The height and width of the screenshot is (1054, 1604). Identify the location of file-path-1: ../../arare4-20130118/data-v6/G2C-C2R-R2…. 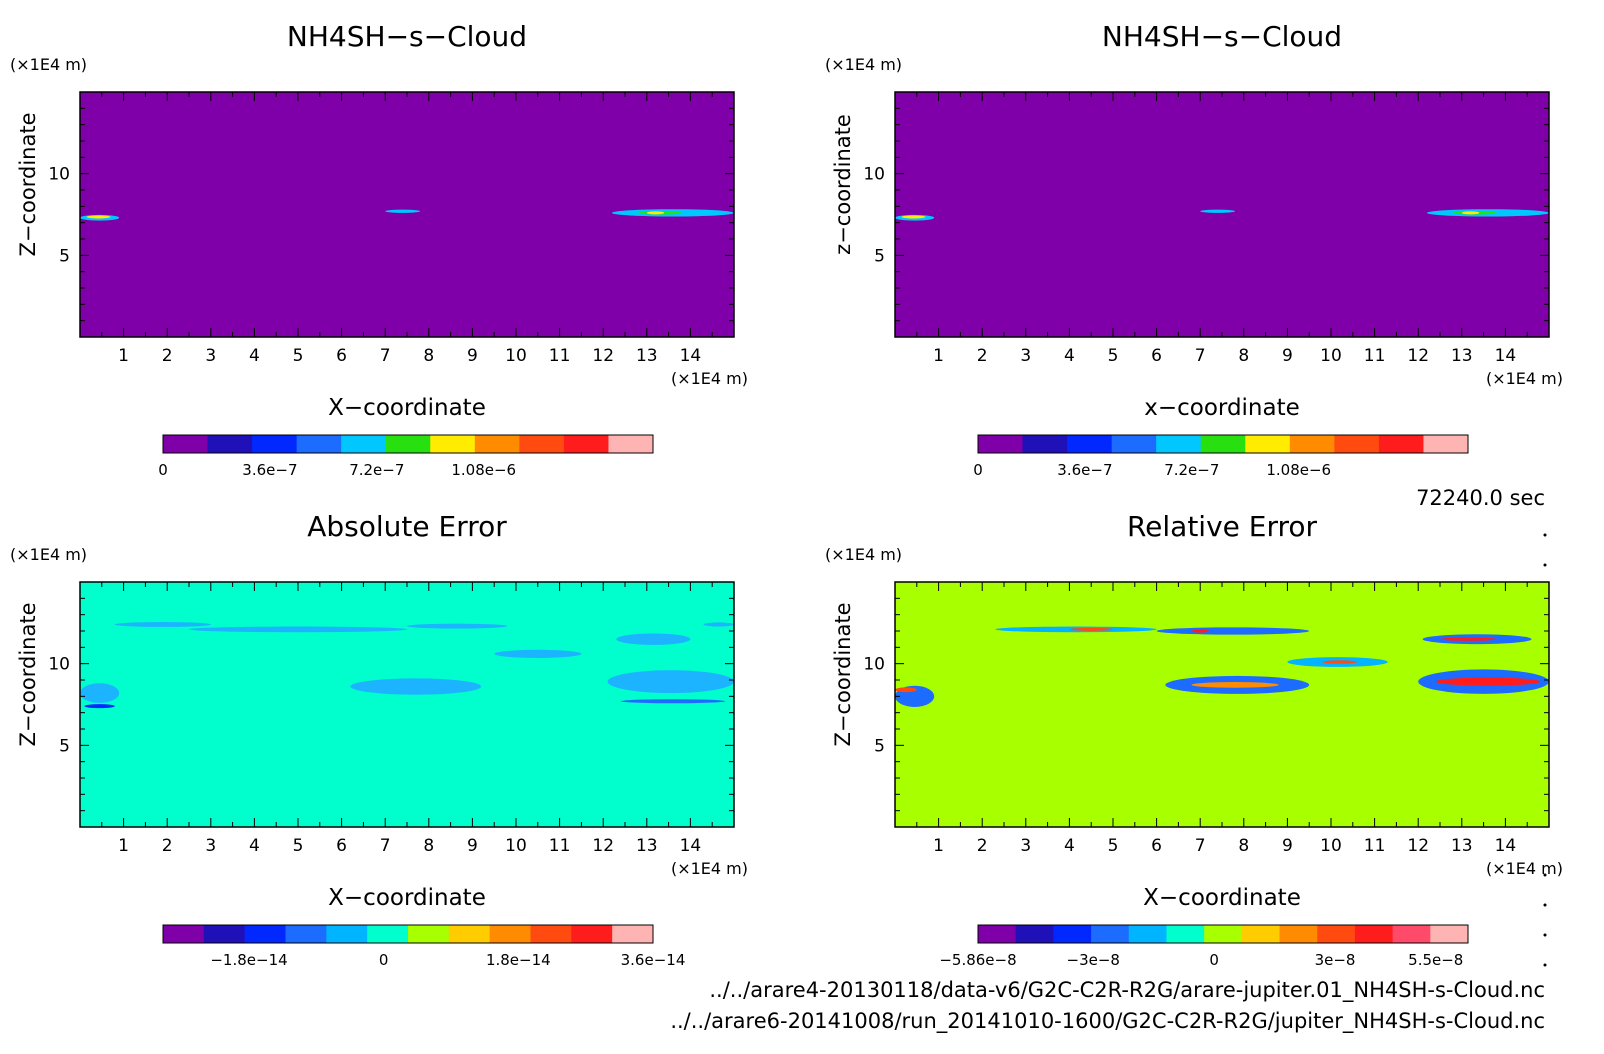
(1127, 990).